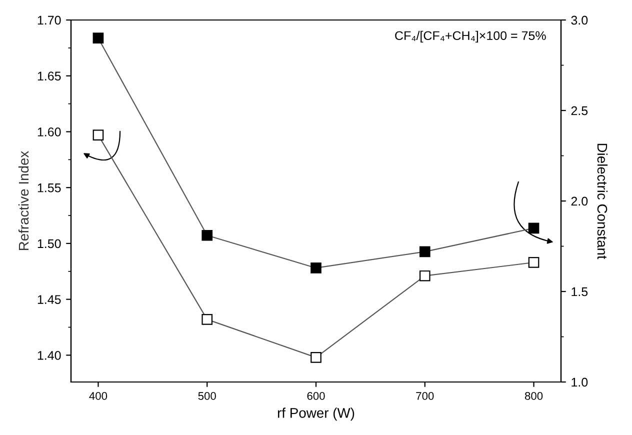  Describe the element at coordinates (579, 20) in the screenshot. I see `y2-tick-label: 3.0` at that location.